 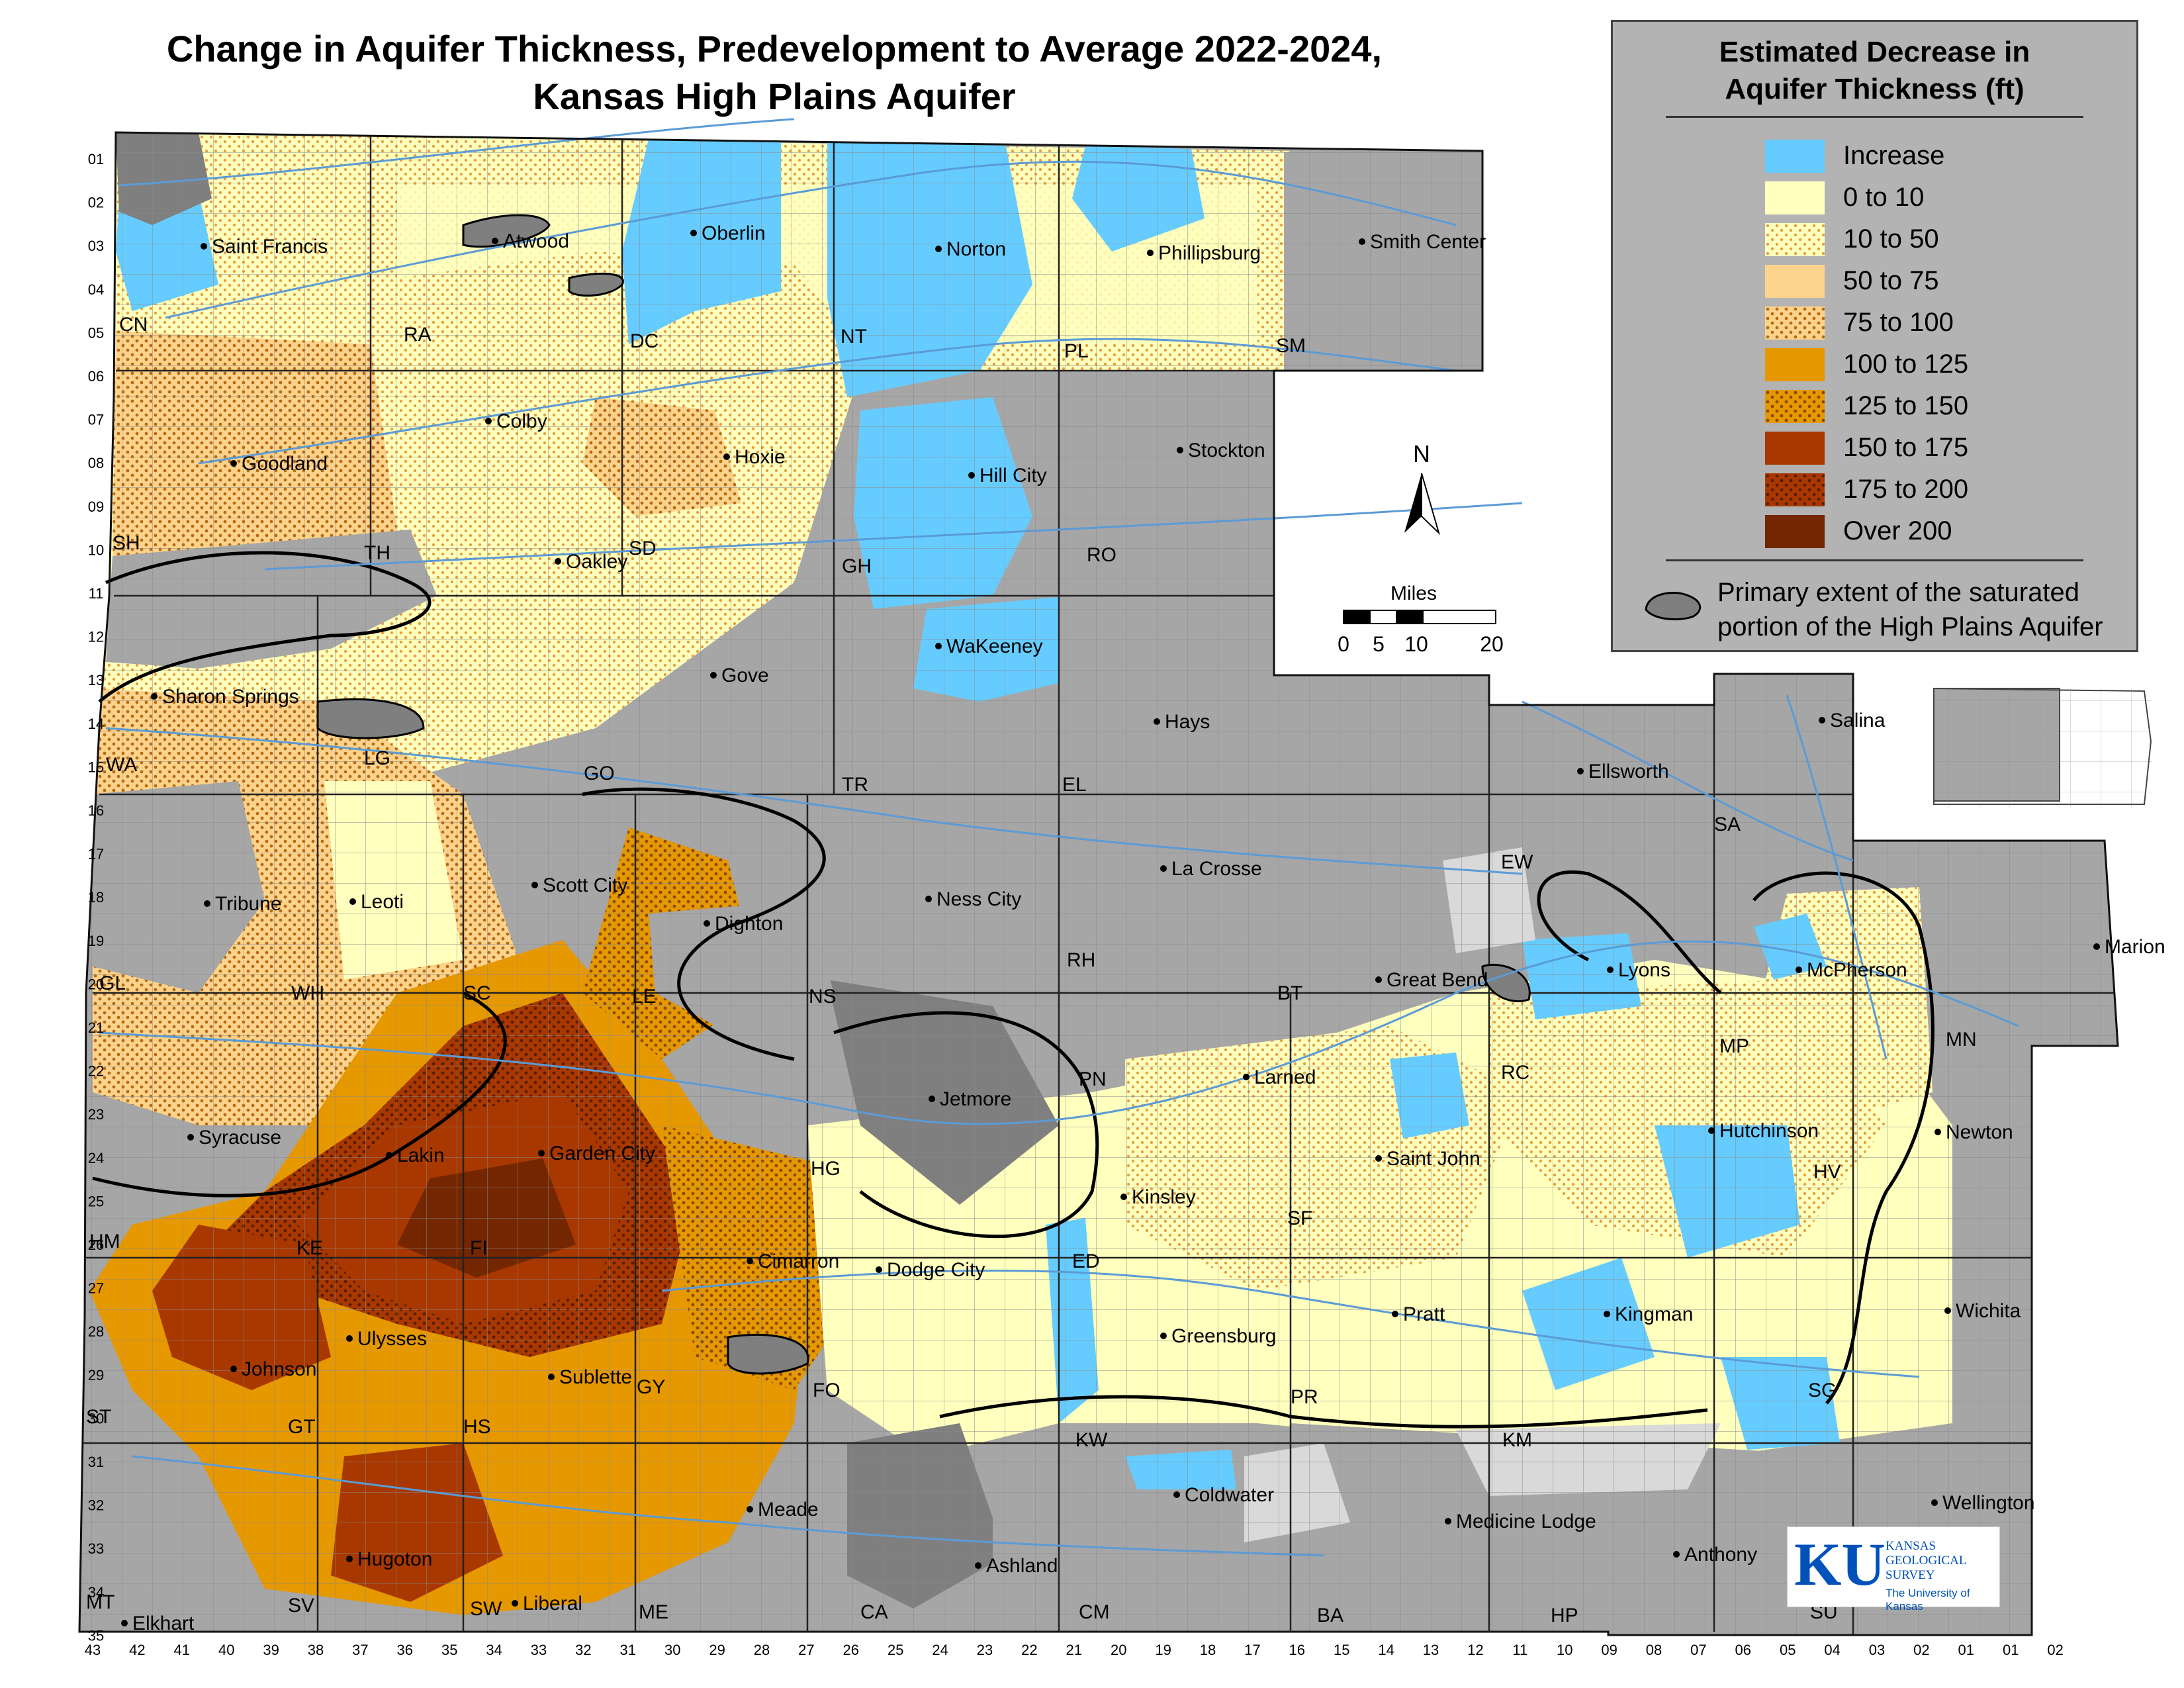 I want to click on township-label: 06, so click(x=96, y=376).